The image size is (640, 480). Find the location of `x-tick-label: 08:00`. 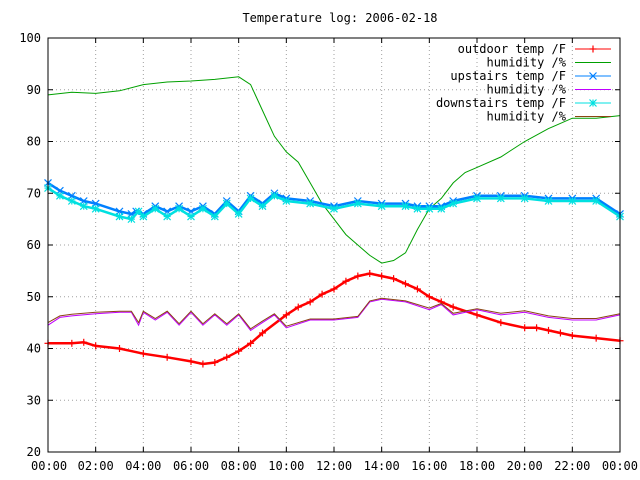

x-tick-label: 08:00 is located at coordinates (239, 466).